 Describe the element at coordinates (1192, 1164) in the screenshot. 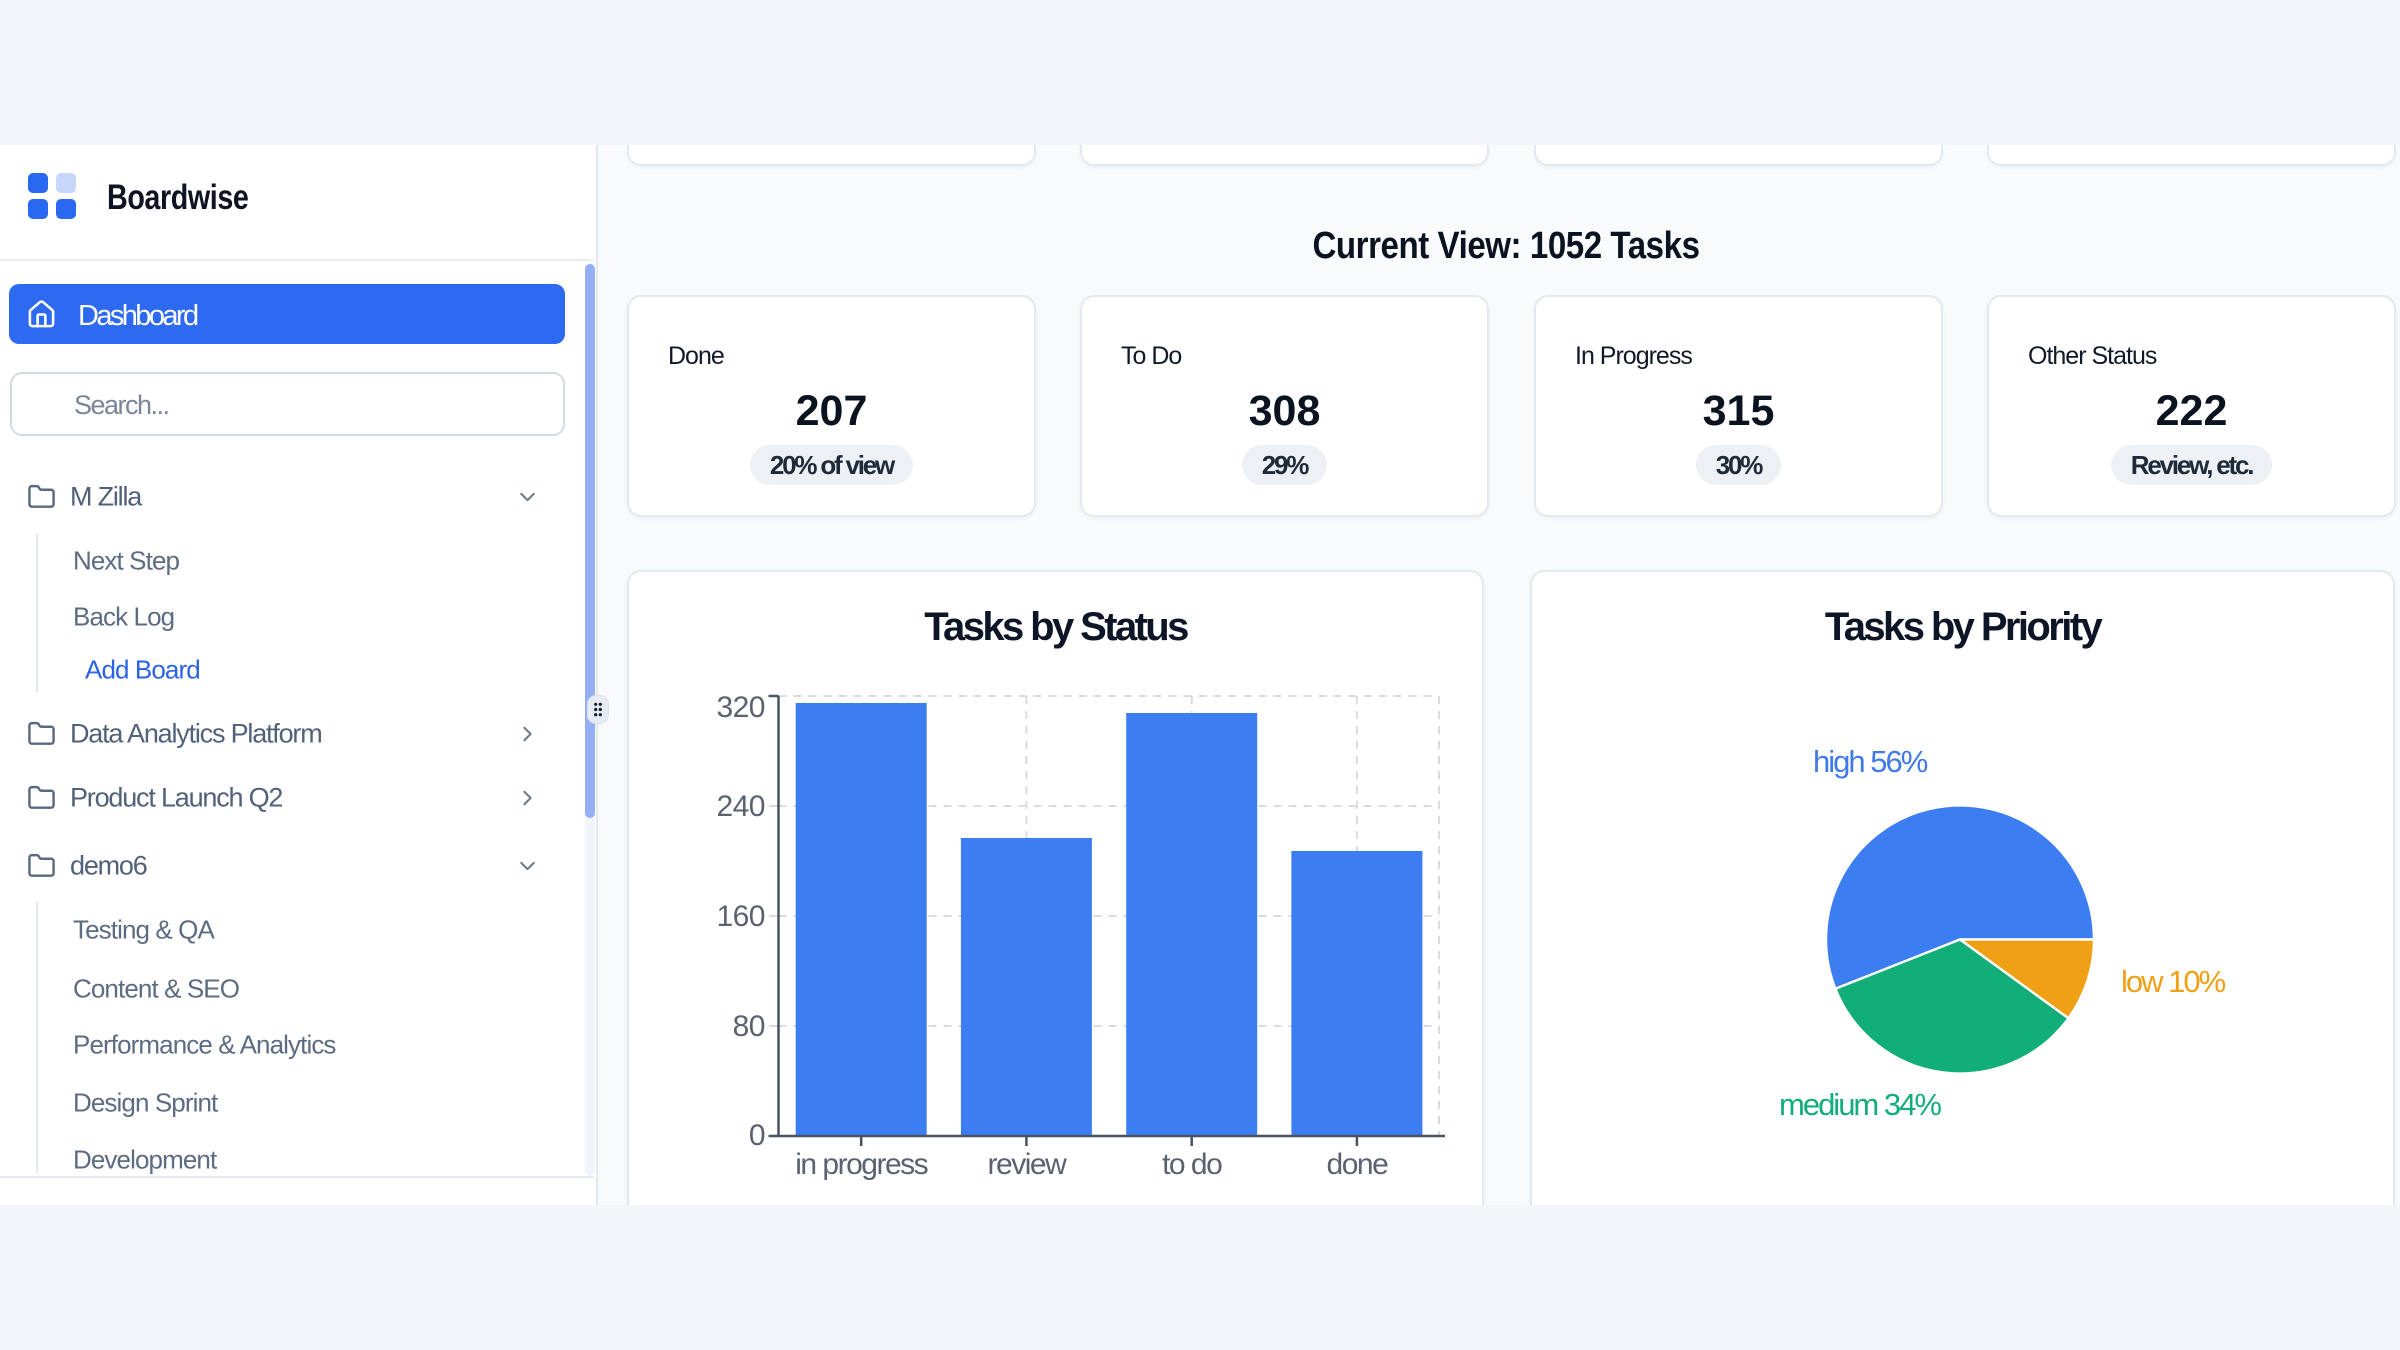

I see `svg-text: to do` at that location.